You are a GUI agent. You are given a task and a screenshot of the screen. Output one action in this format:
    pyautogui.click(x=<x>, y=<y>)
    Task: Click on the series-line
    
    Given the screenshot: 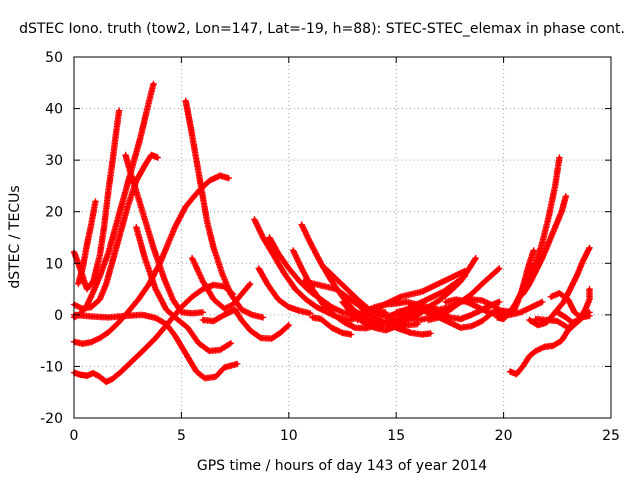 What is the action you would take?
    pyautogui.click(x=155, y=346)
    